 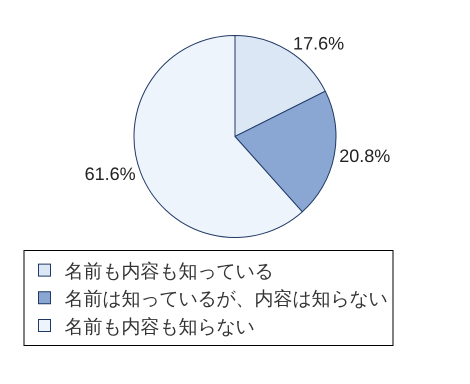 What do you see at coordinates (169, 271) in the screenshot?
I see `legend-label: 名前も内容も知っている` at bounding box center [169, 271].